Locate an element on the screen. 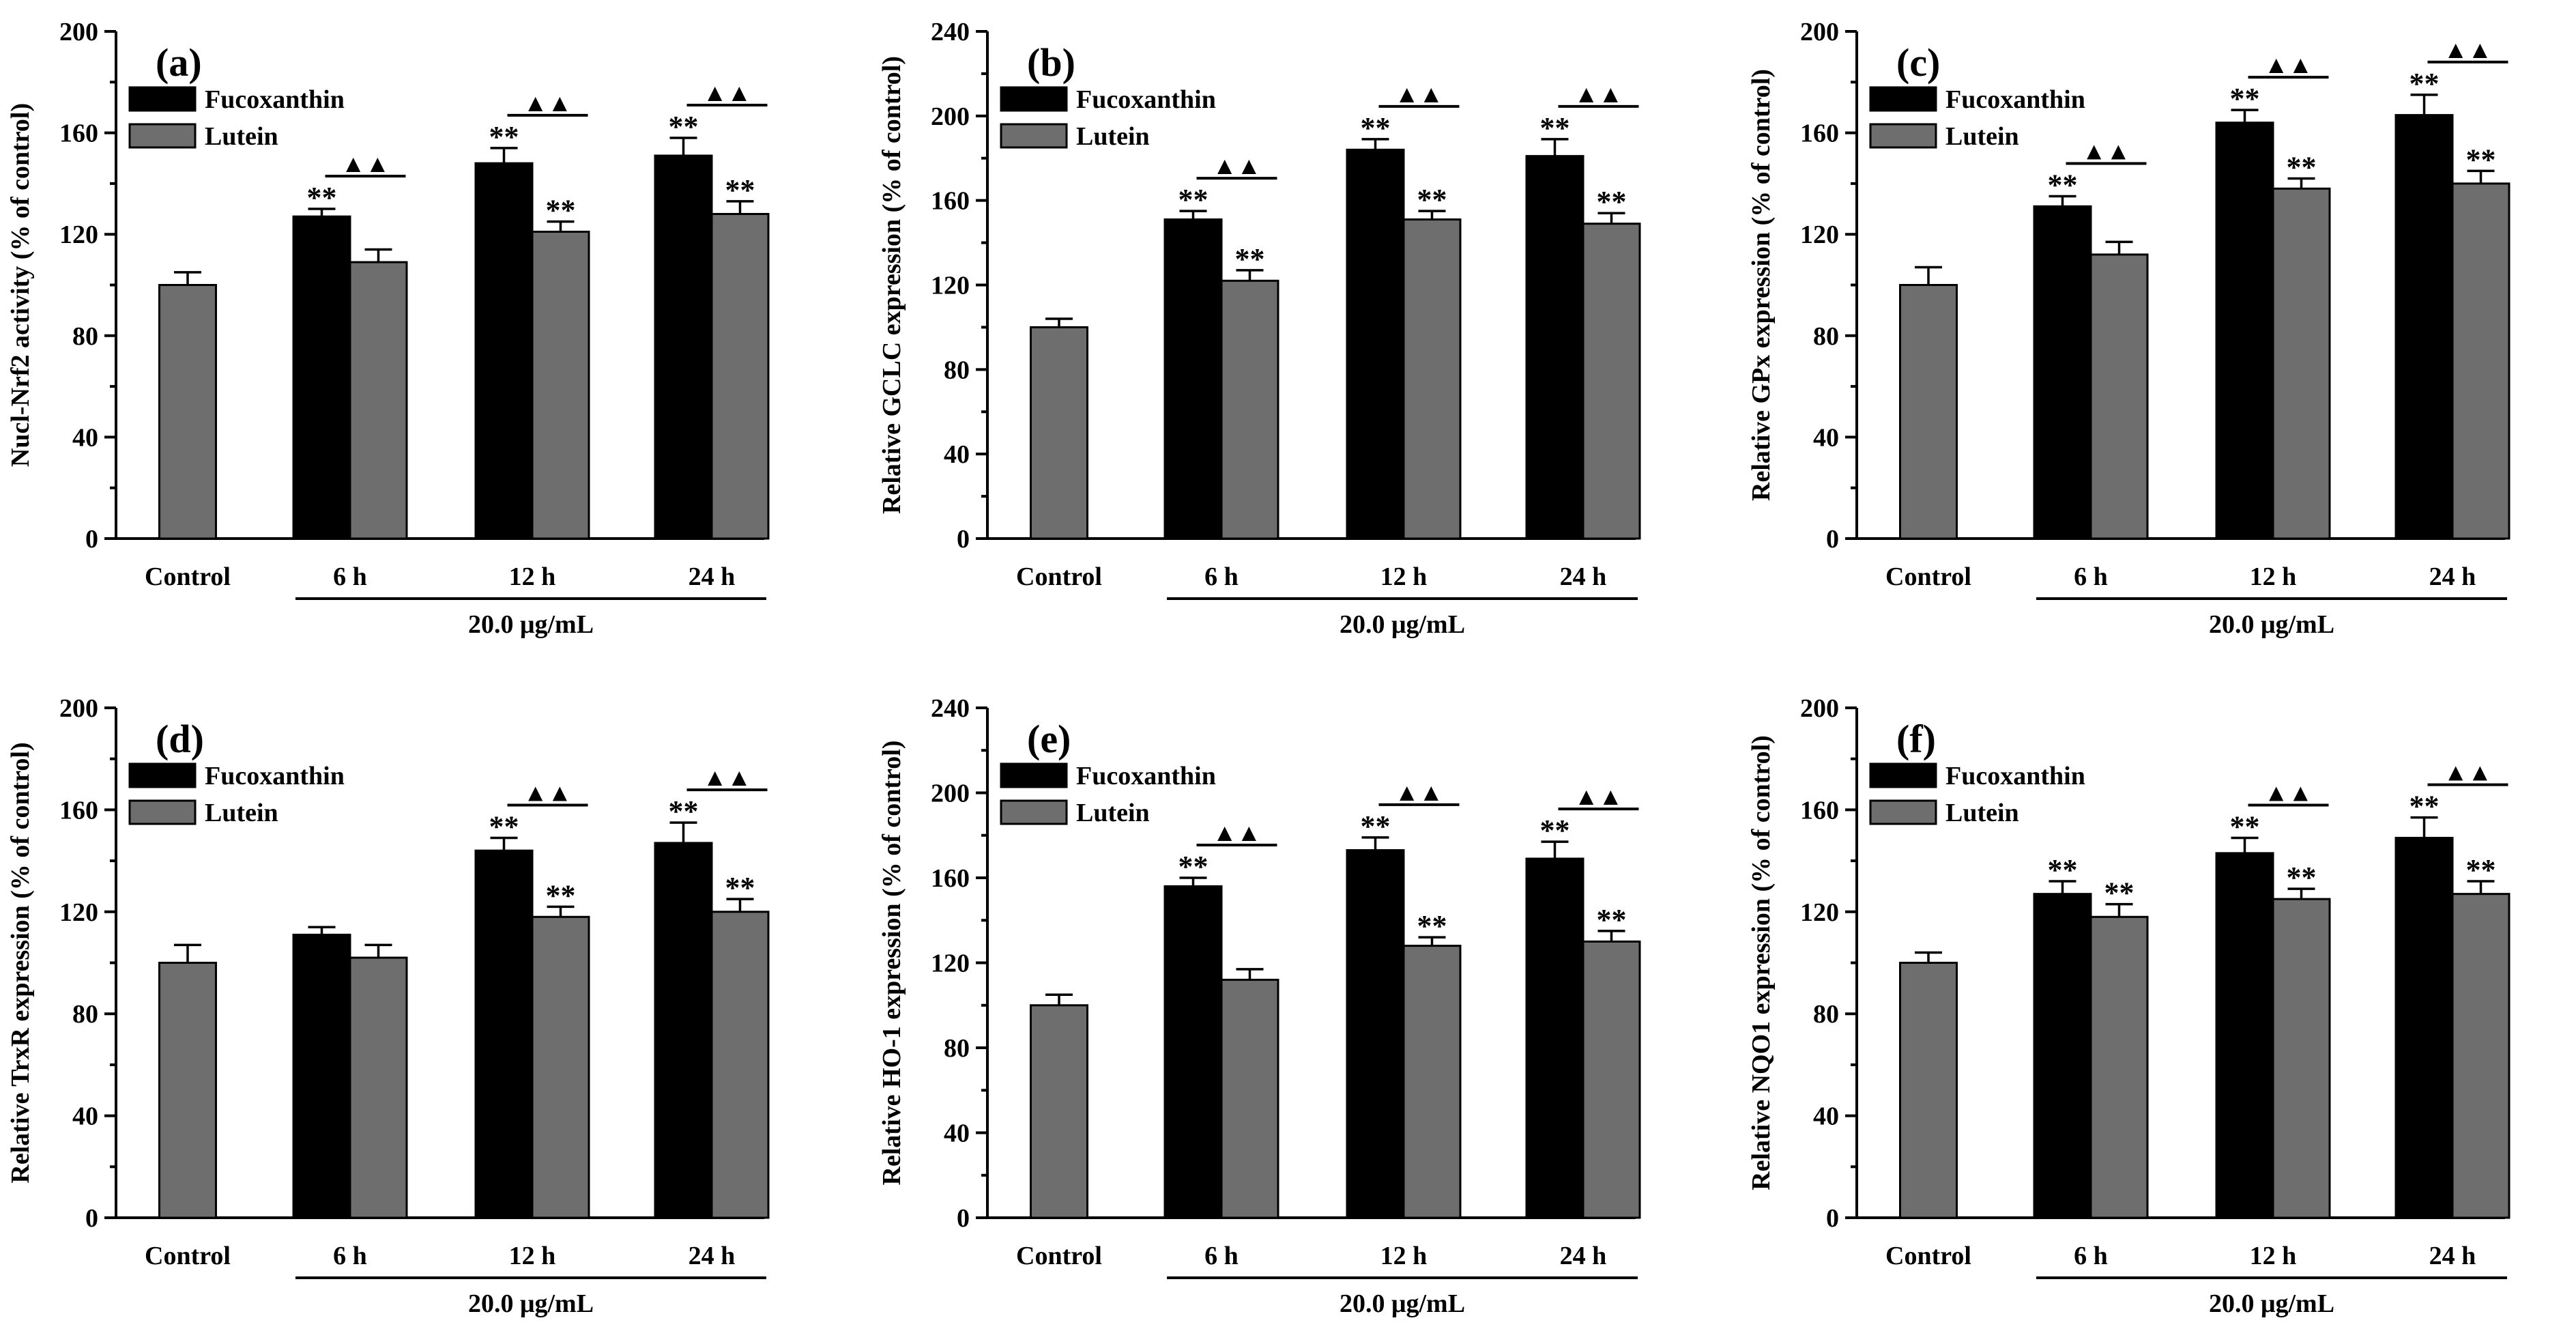  legend-label-lutein: Lutein is located at coordinates (1982, 813).